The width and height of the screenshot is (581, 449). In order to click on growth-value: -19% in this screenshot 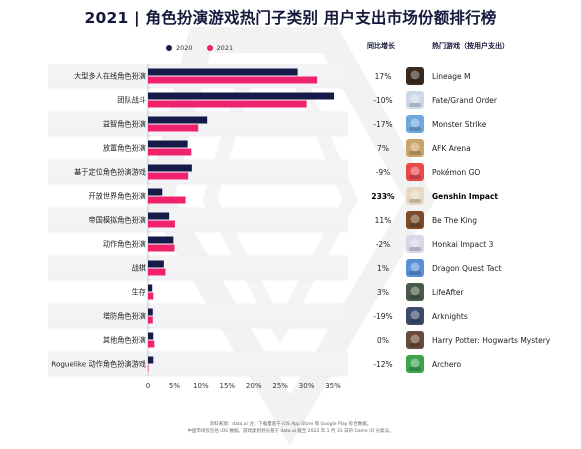, I will do `click(383, 316)`.